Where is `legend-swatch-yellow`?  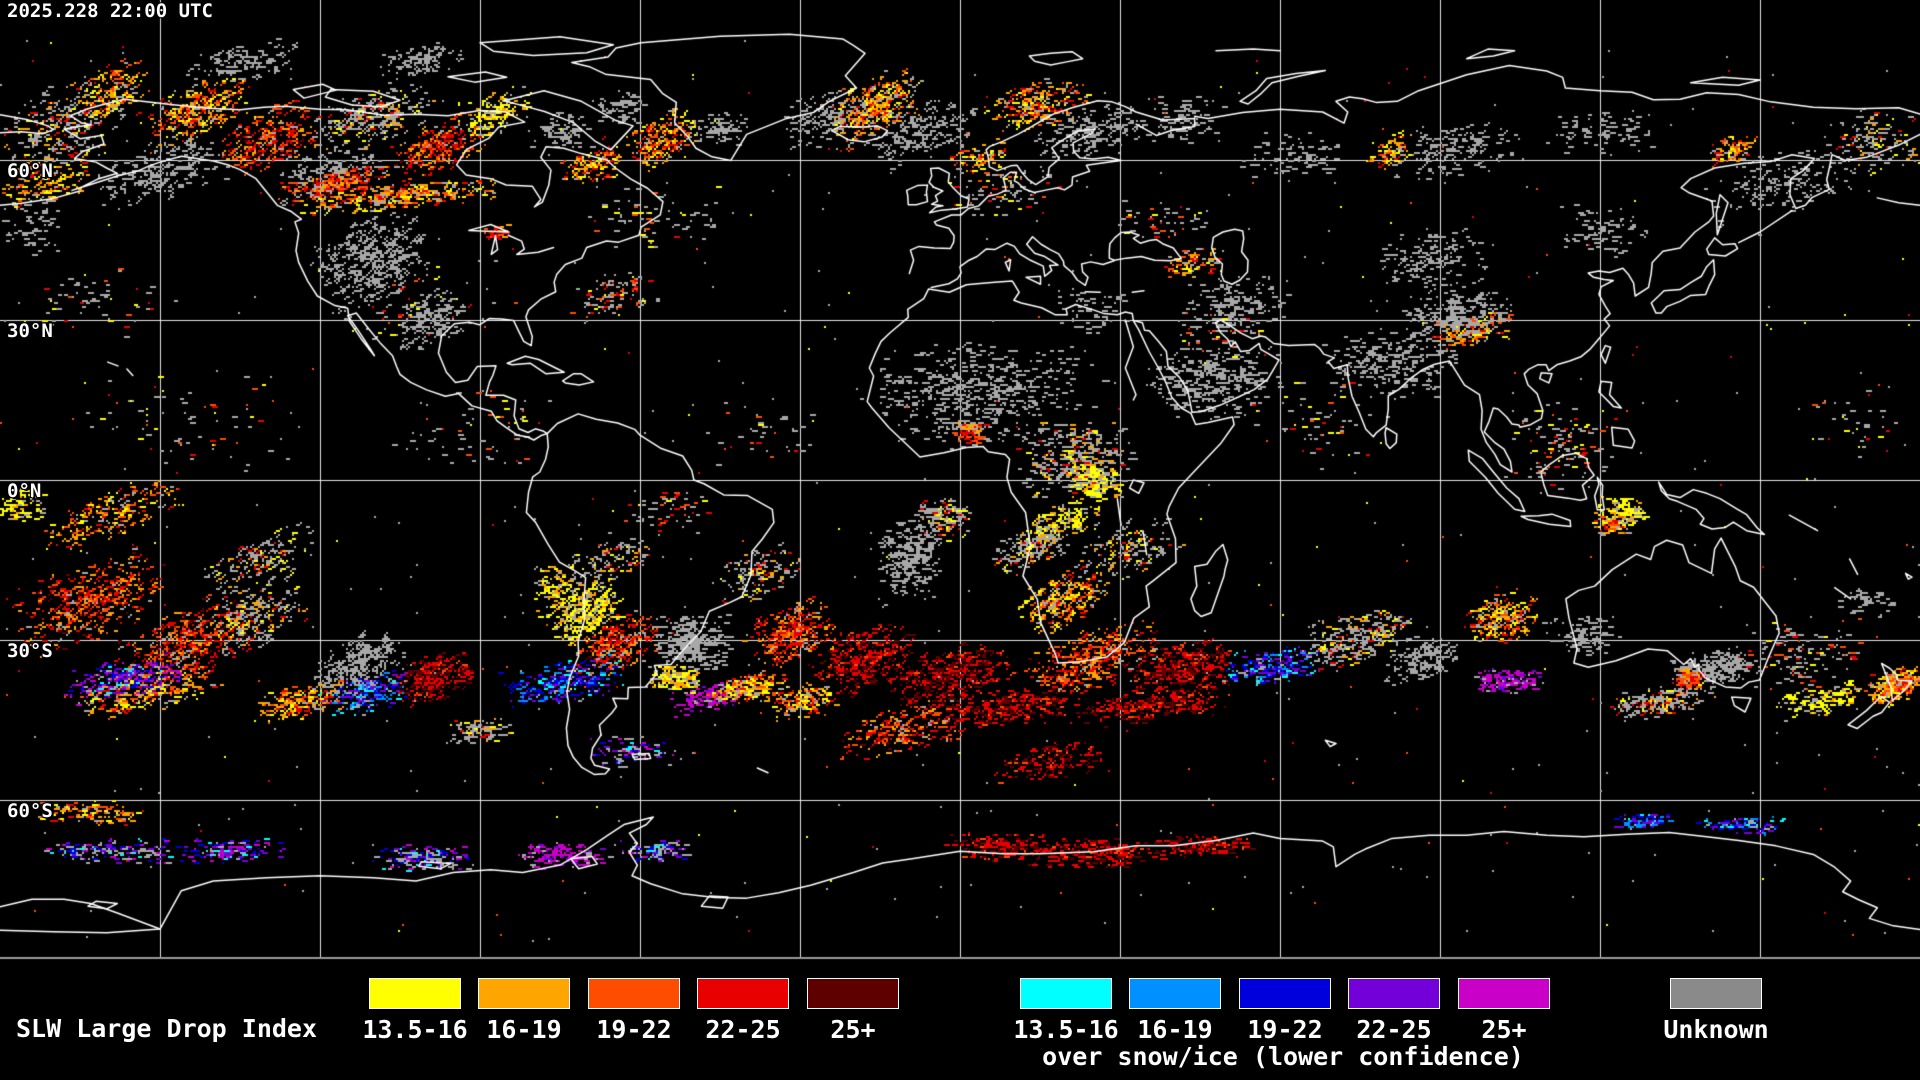 legend-swatch-yellow is located at coordinates (415, 993).